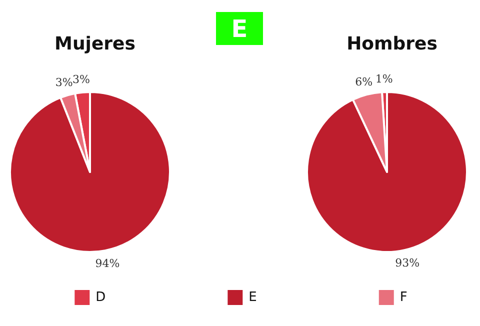 This screenshot has width=480, height=326. I want to click on legend-label: F, so click(404, 297).